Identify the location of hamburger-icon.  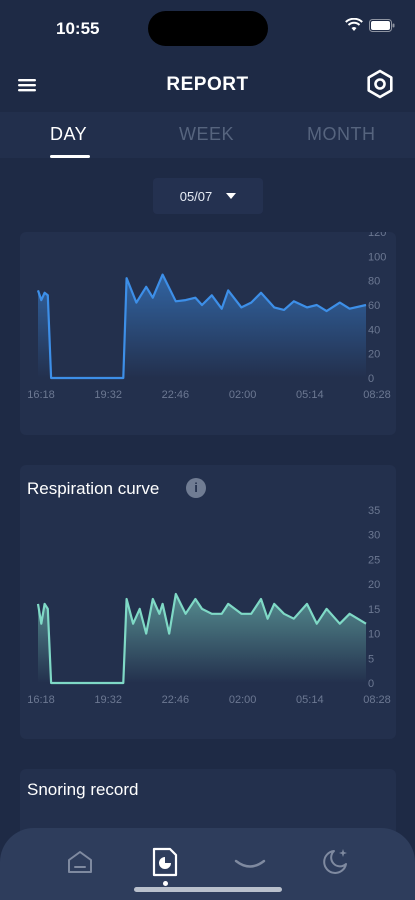
(27, 85).